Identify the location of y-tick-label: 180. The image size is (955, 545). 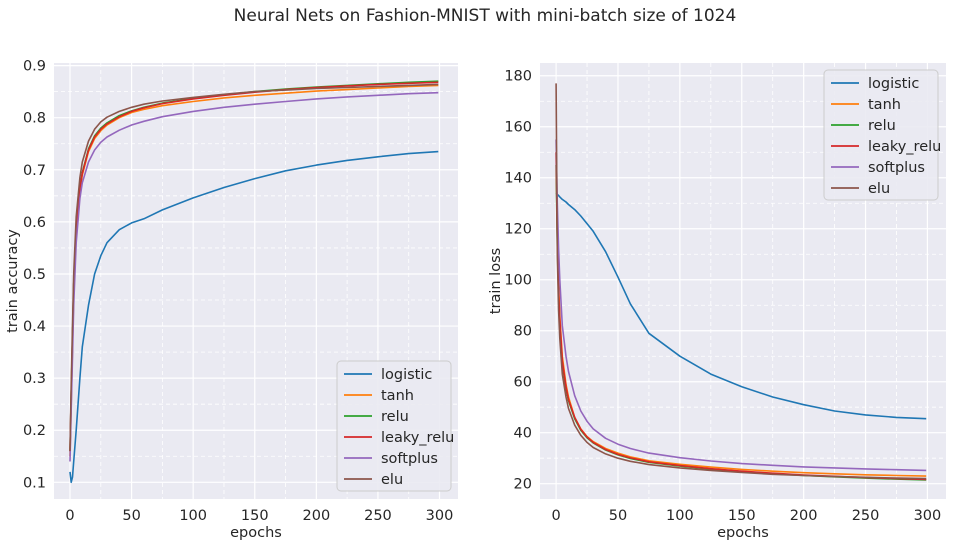
(518, 77).